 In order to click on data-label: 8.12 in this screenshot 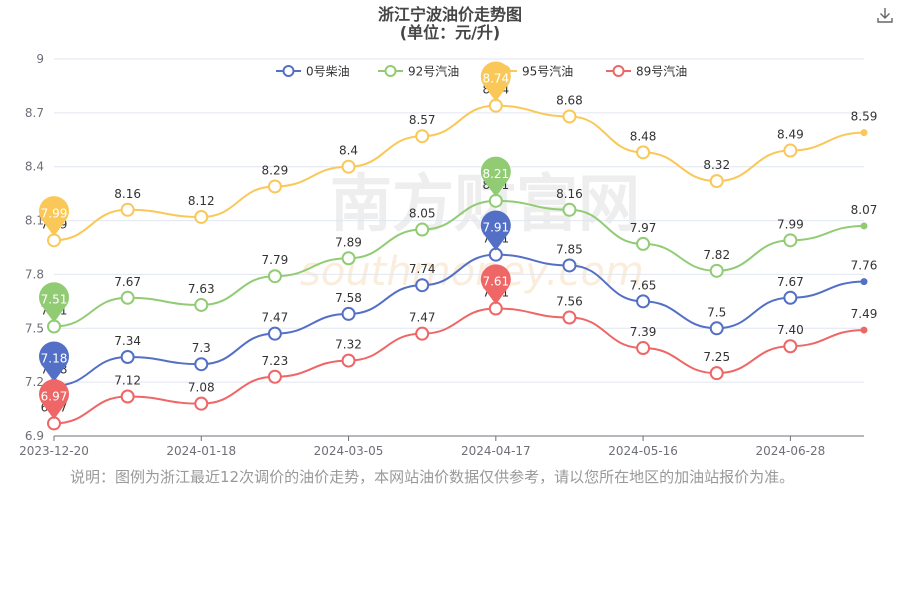, I will do `click(201, 201)`.